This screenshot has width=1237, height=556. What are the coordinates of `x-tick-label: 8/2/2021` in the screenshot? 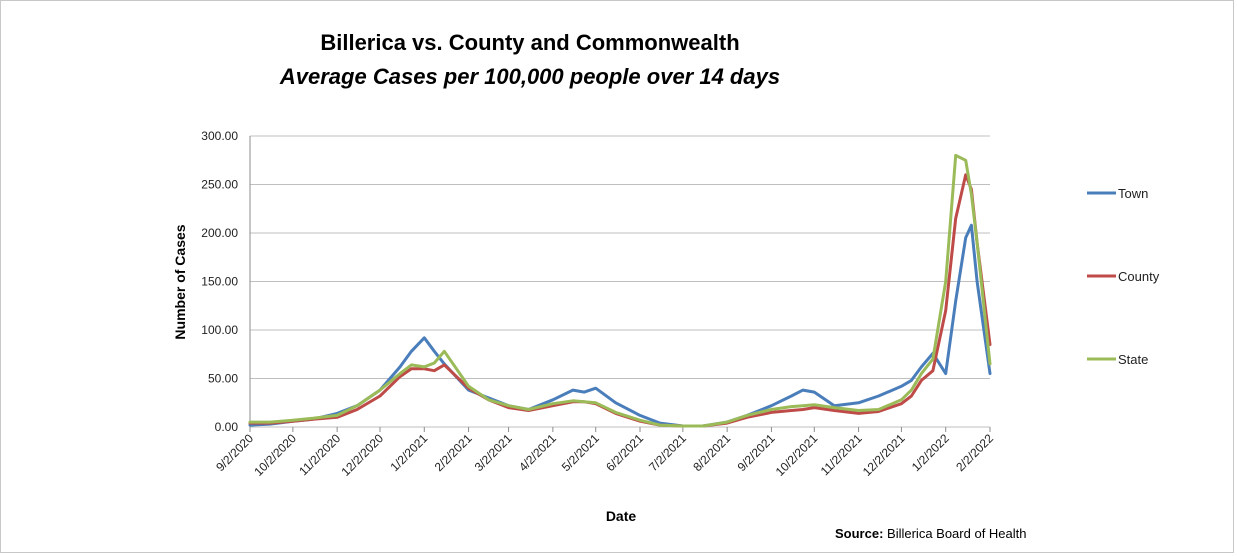 It's located at (711, 452).